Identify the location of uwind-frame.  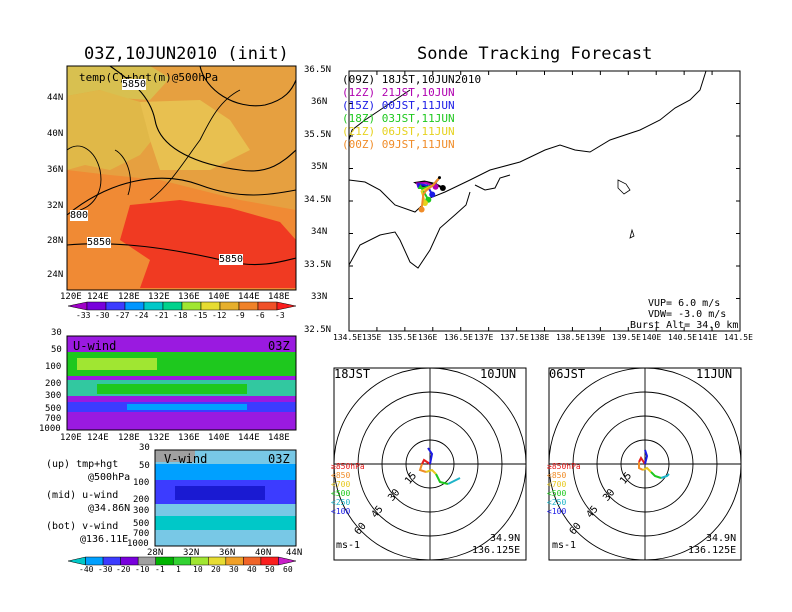
(181, 383).